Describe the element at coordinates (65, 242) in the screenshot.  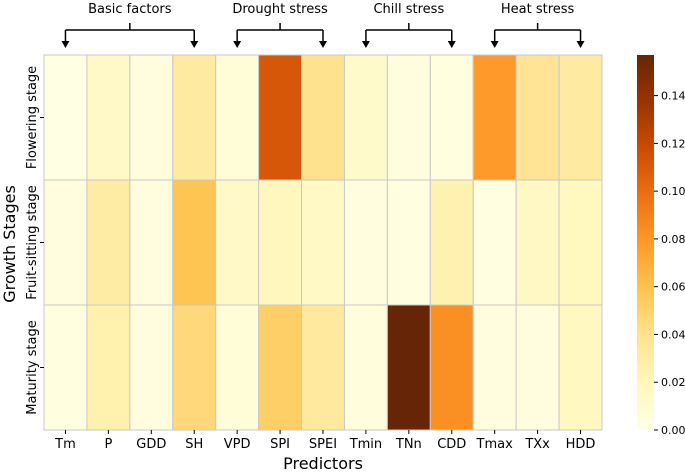
I see `heatmap-cell-fruit-sitting-tm` at that location.